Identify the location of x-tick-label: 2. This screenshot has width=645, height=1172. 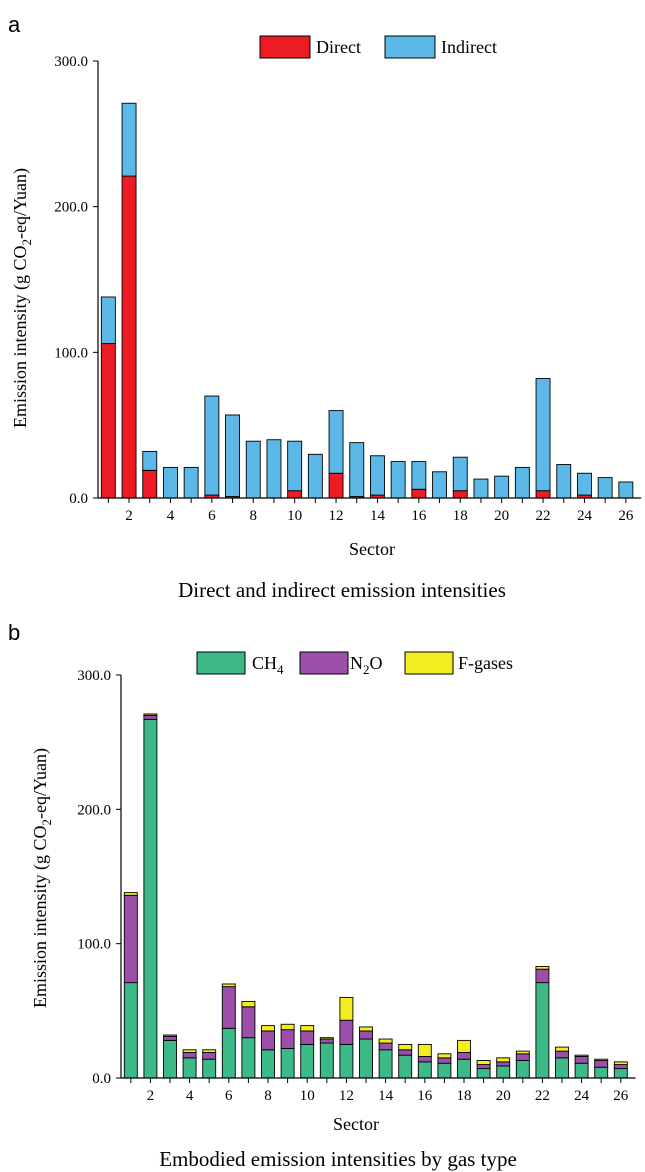
(151, 1096).